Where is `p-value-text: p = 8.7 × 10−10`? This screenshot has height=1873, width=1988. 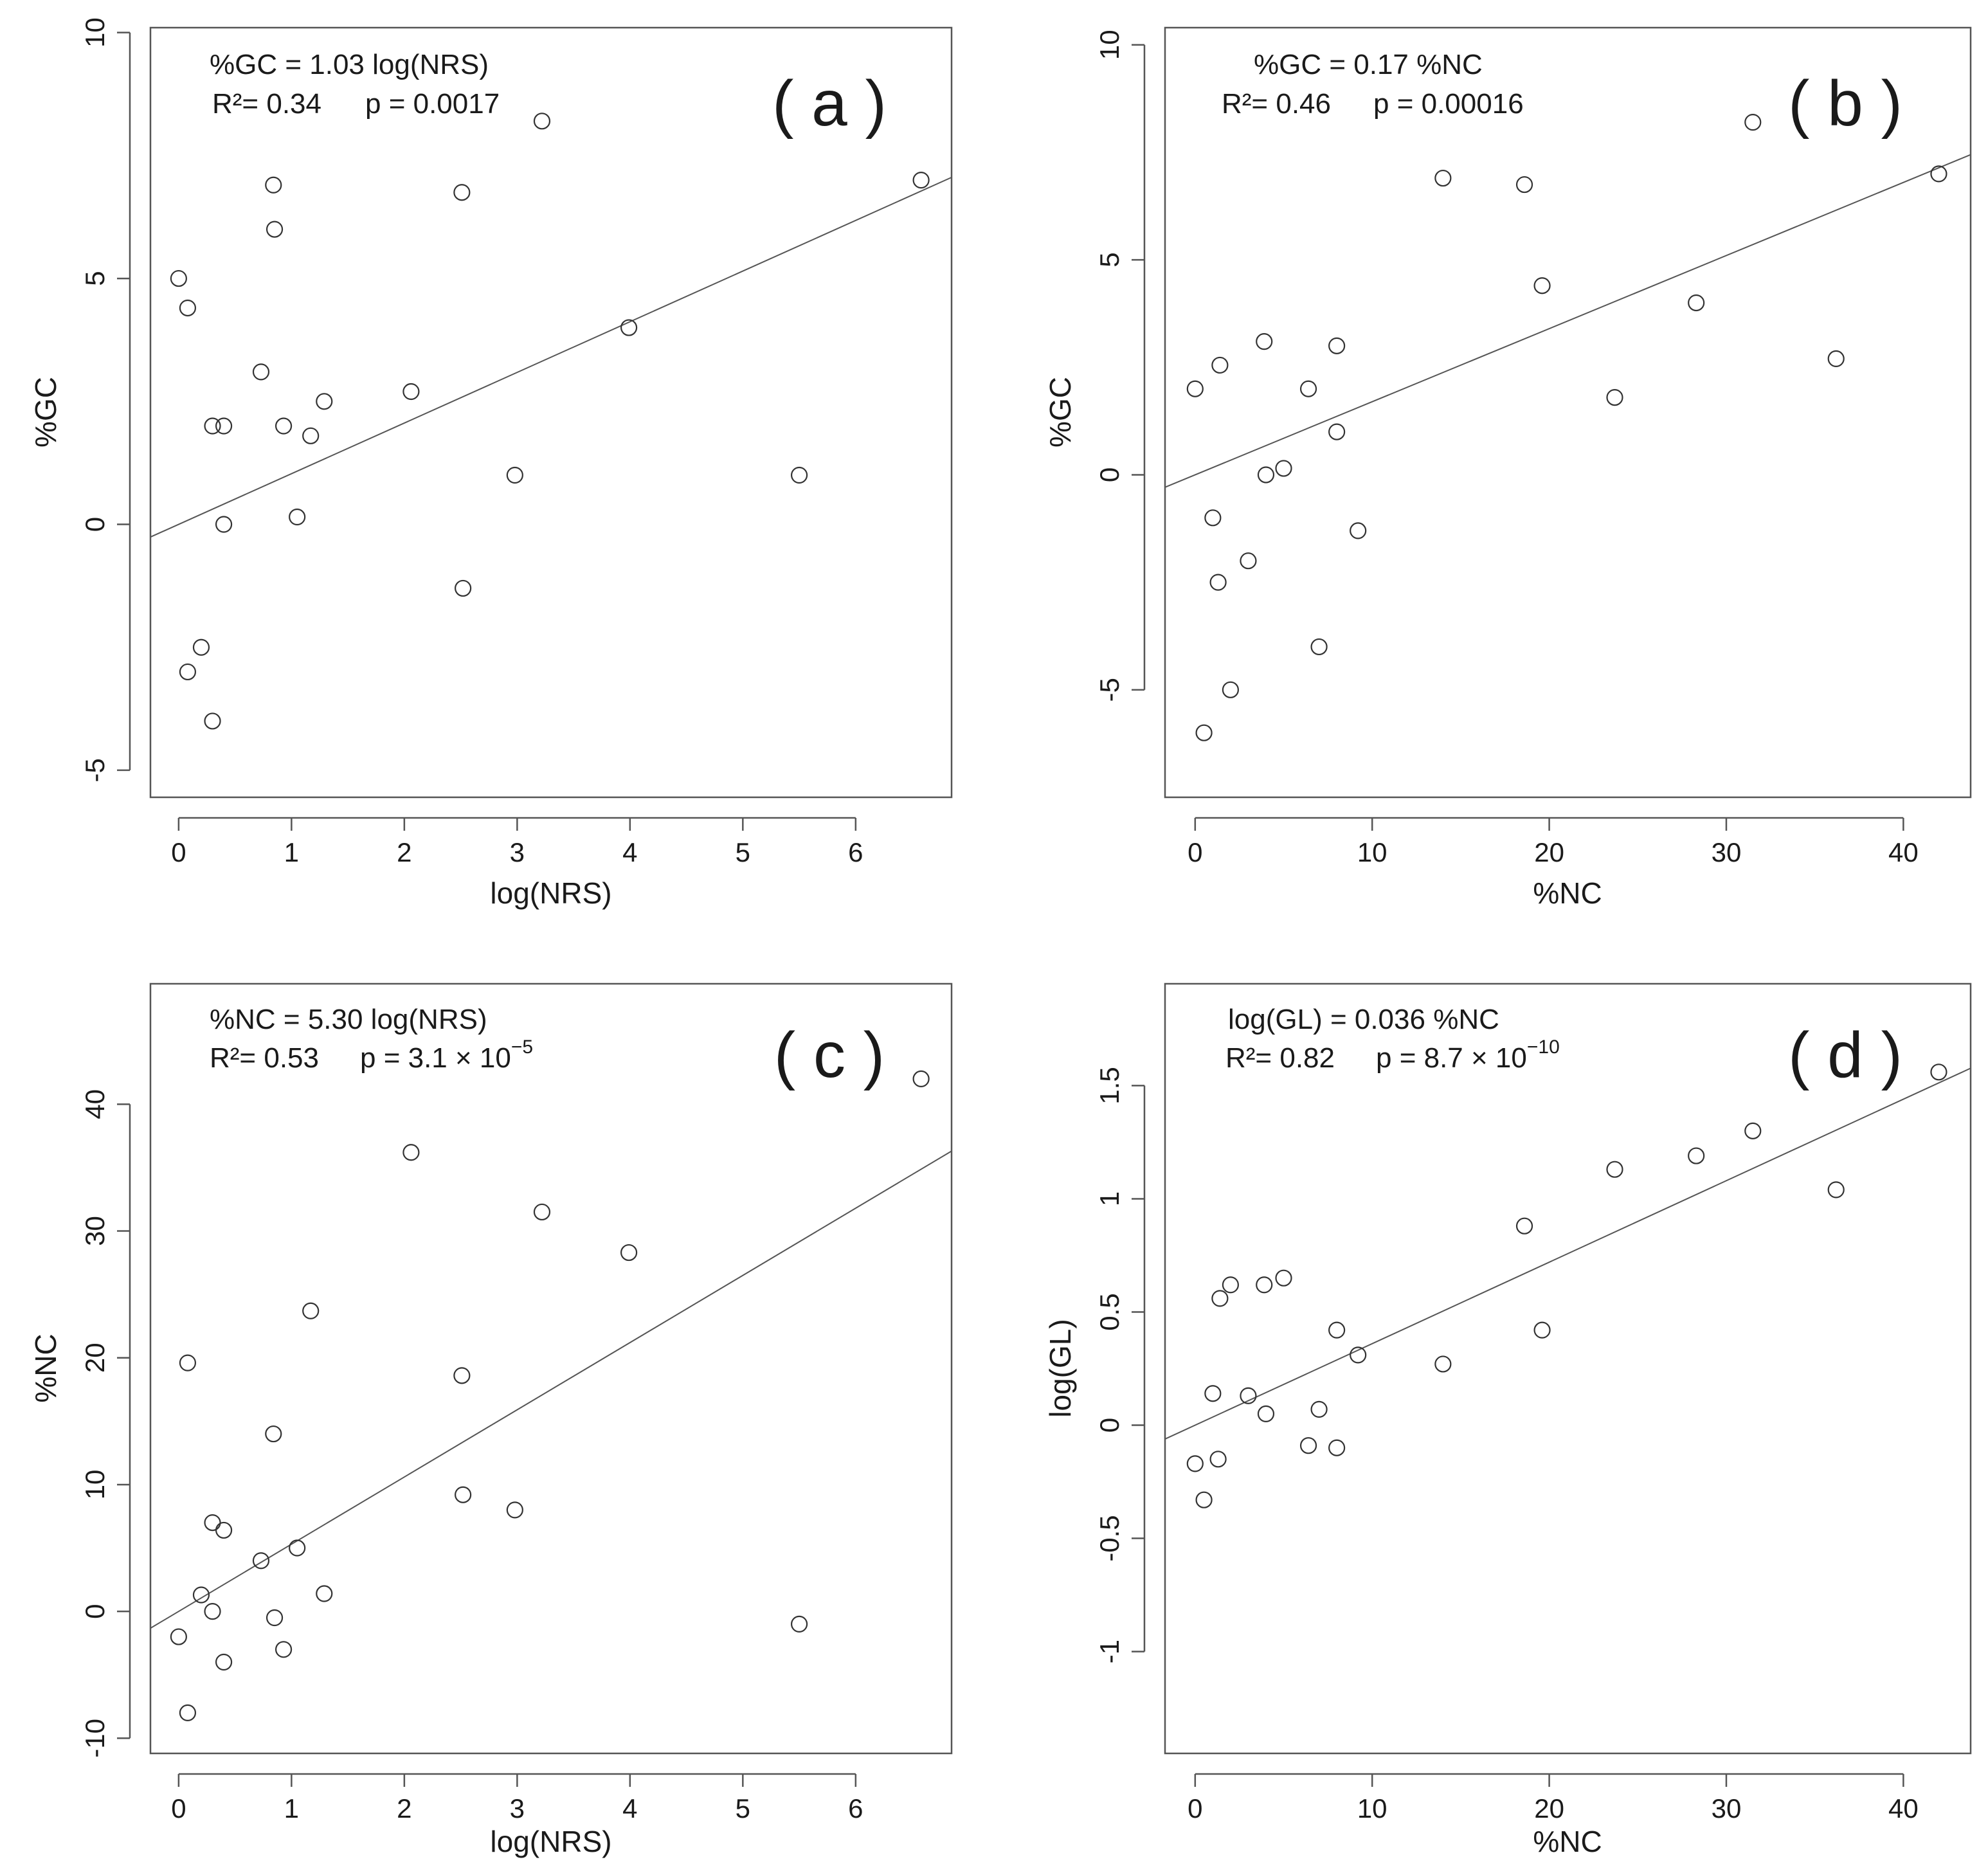
p-value-text: p = 8.7 × 10−10 is located at coordinates (1468, 1055).